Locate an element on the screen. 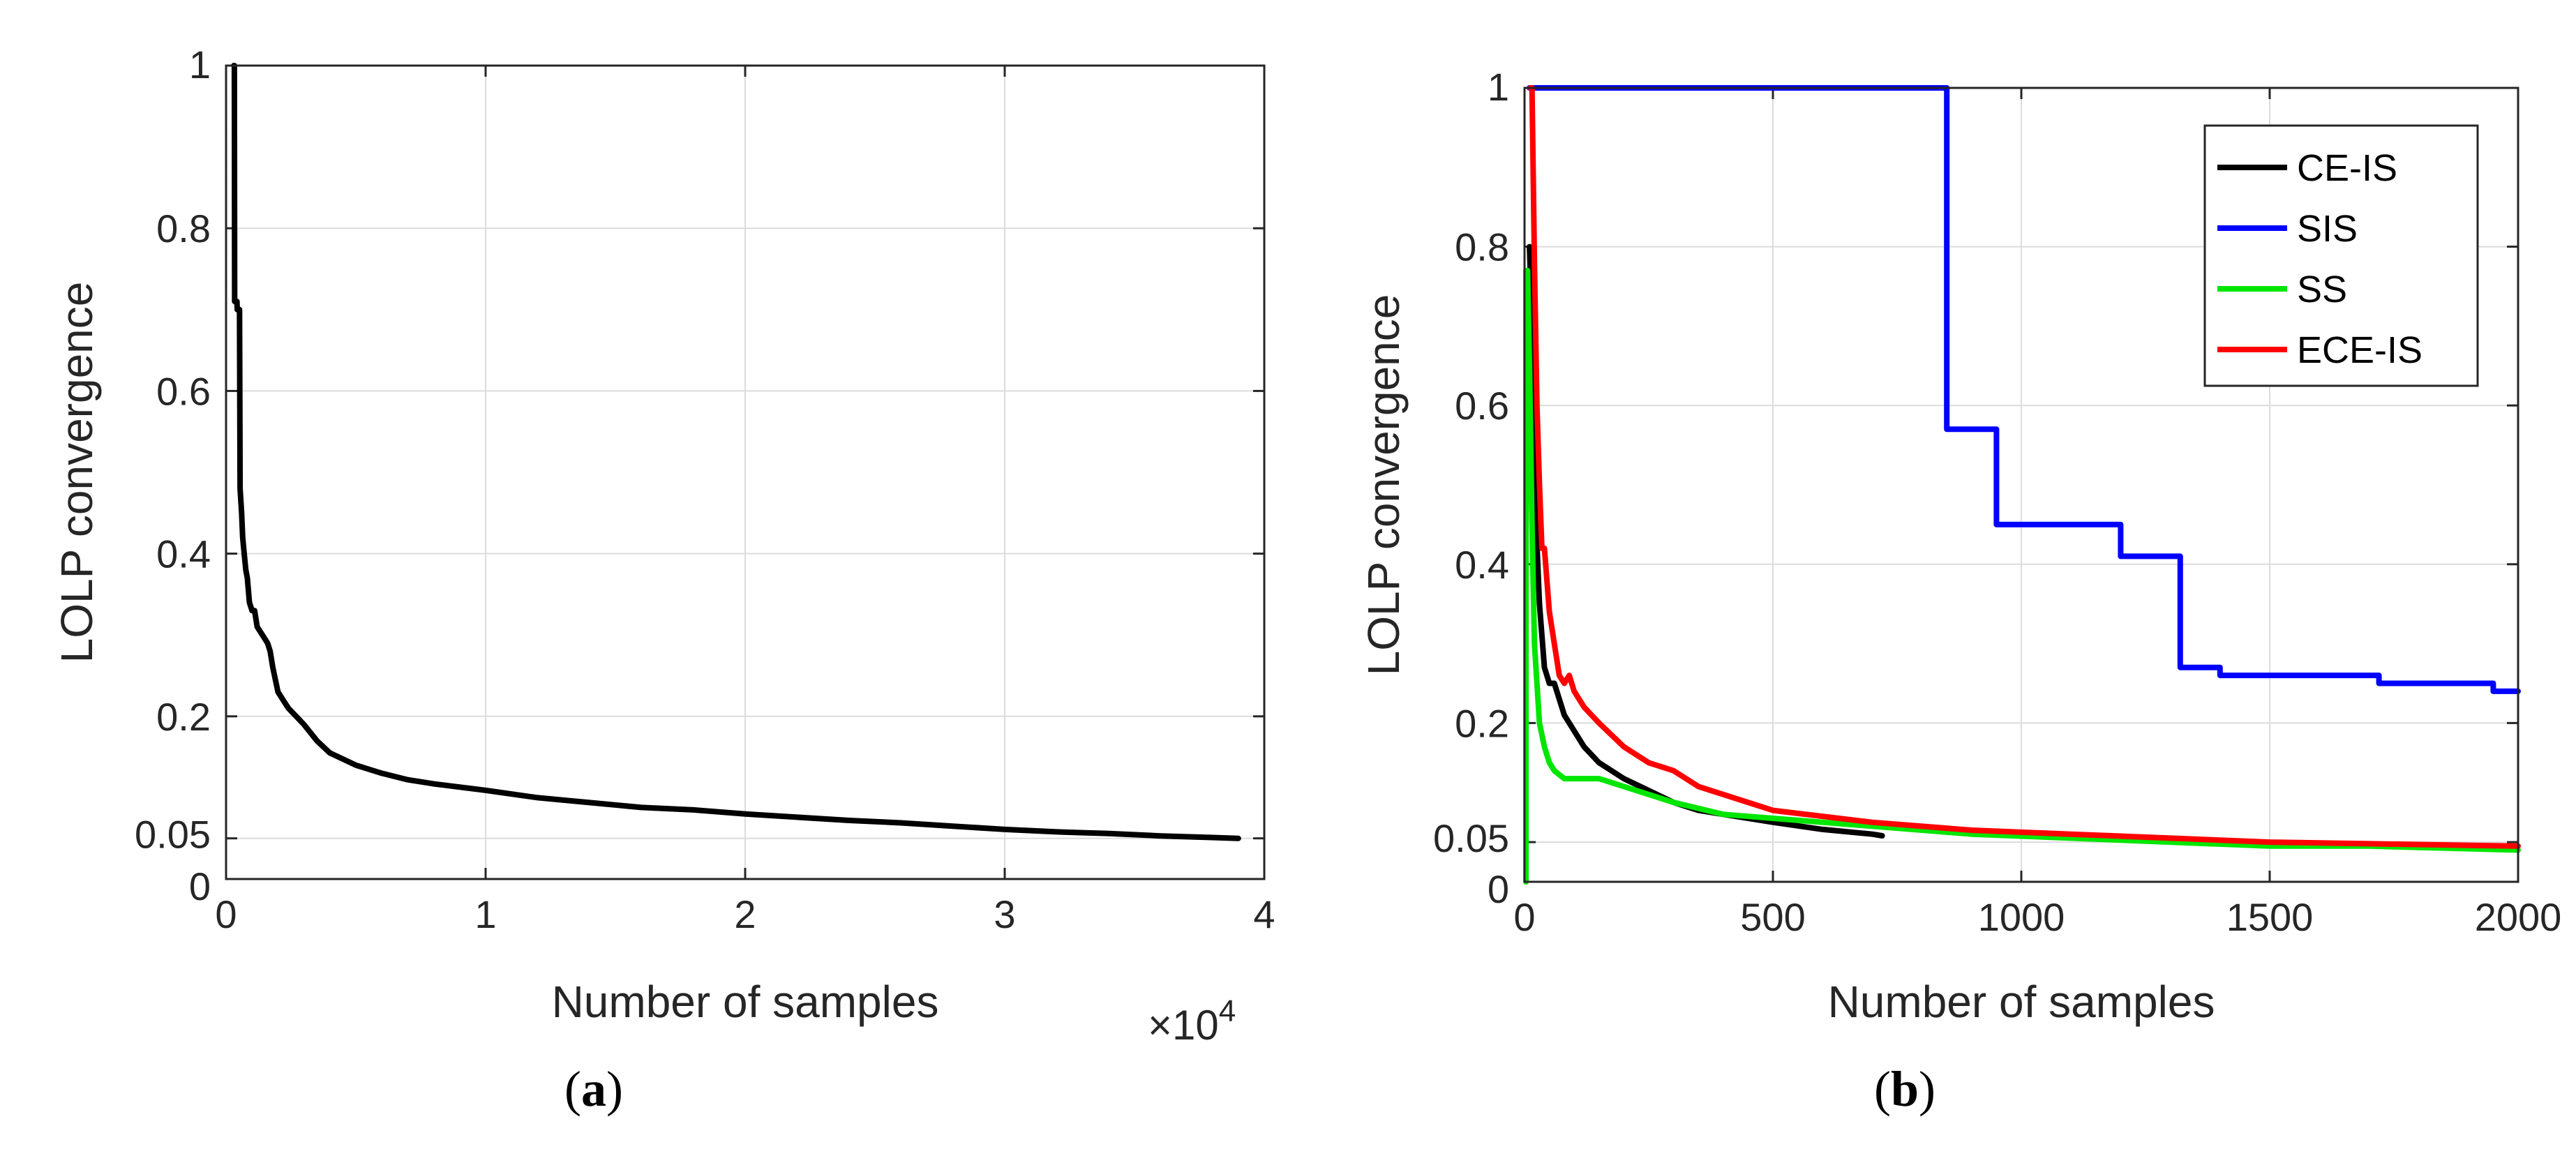 Image resolution: width=2576 pixels, height=1149 pixels. x-tick-label: 2000 is located at coordinates (2518, 917).